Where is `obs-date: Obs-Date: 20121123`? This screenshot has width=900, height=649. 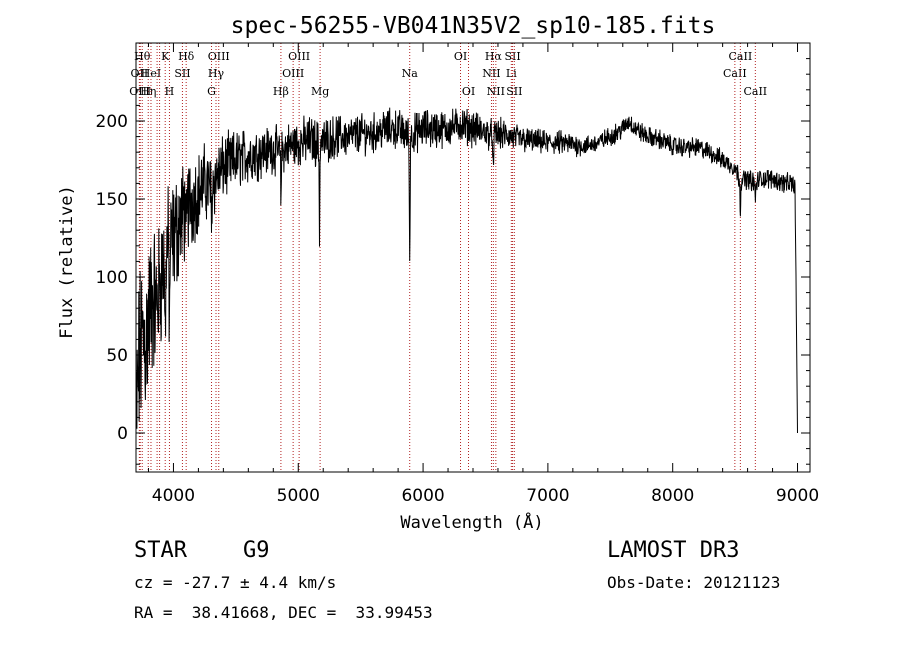 obs-date: Obs-Date: 20121123 is located at coordinates (694, 582).